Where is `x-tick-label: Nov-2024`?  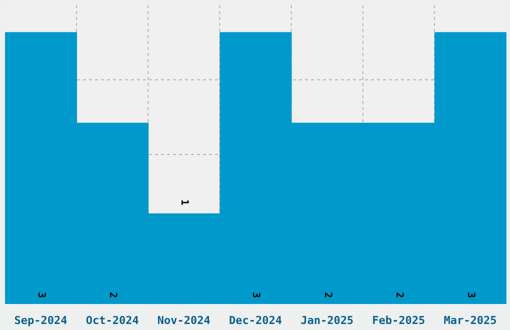 x-tick-label: Nov-2024 is located at coordinates (184, 320).